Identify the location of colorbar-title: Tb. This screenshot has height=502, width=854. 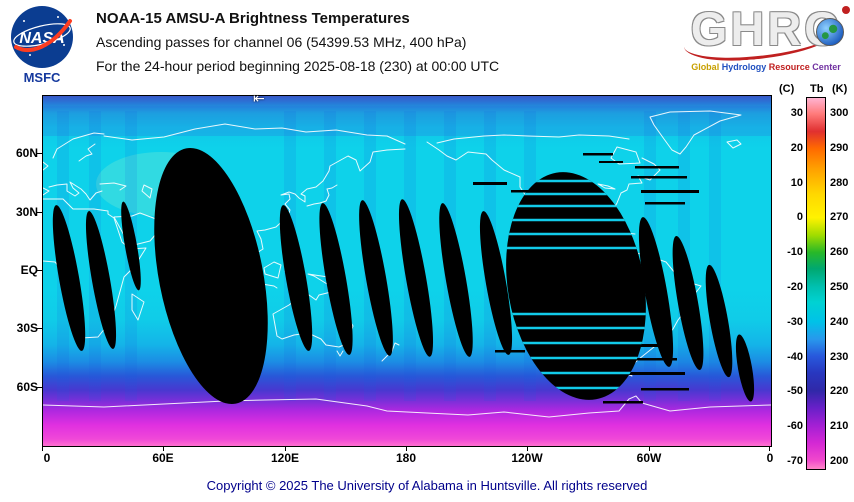
(817, 89).